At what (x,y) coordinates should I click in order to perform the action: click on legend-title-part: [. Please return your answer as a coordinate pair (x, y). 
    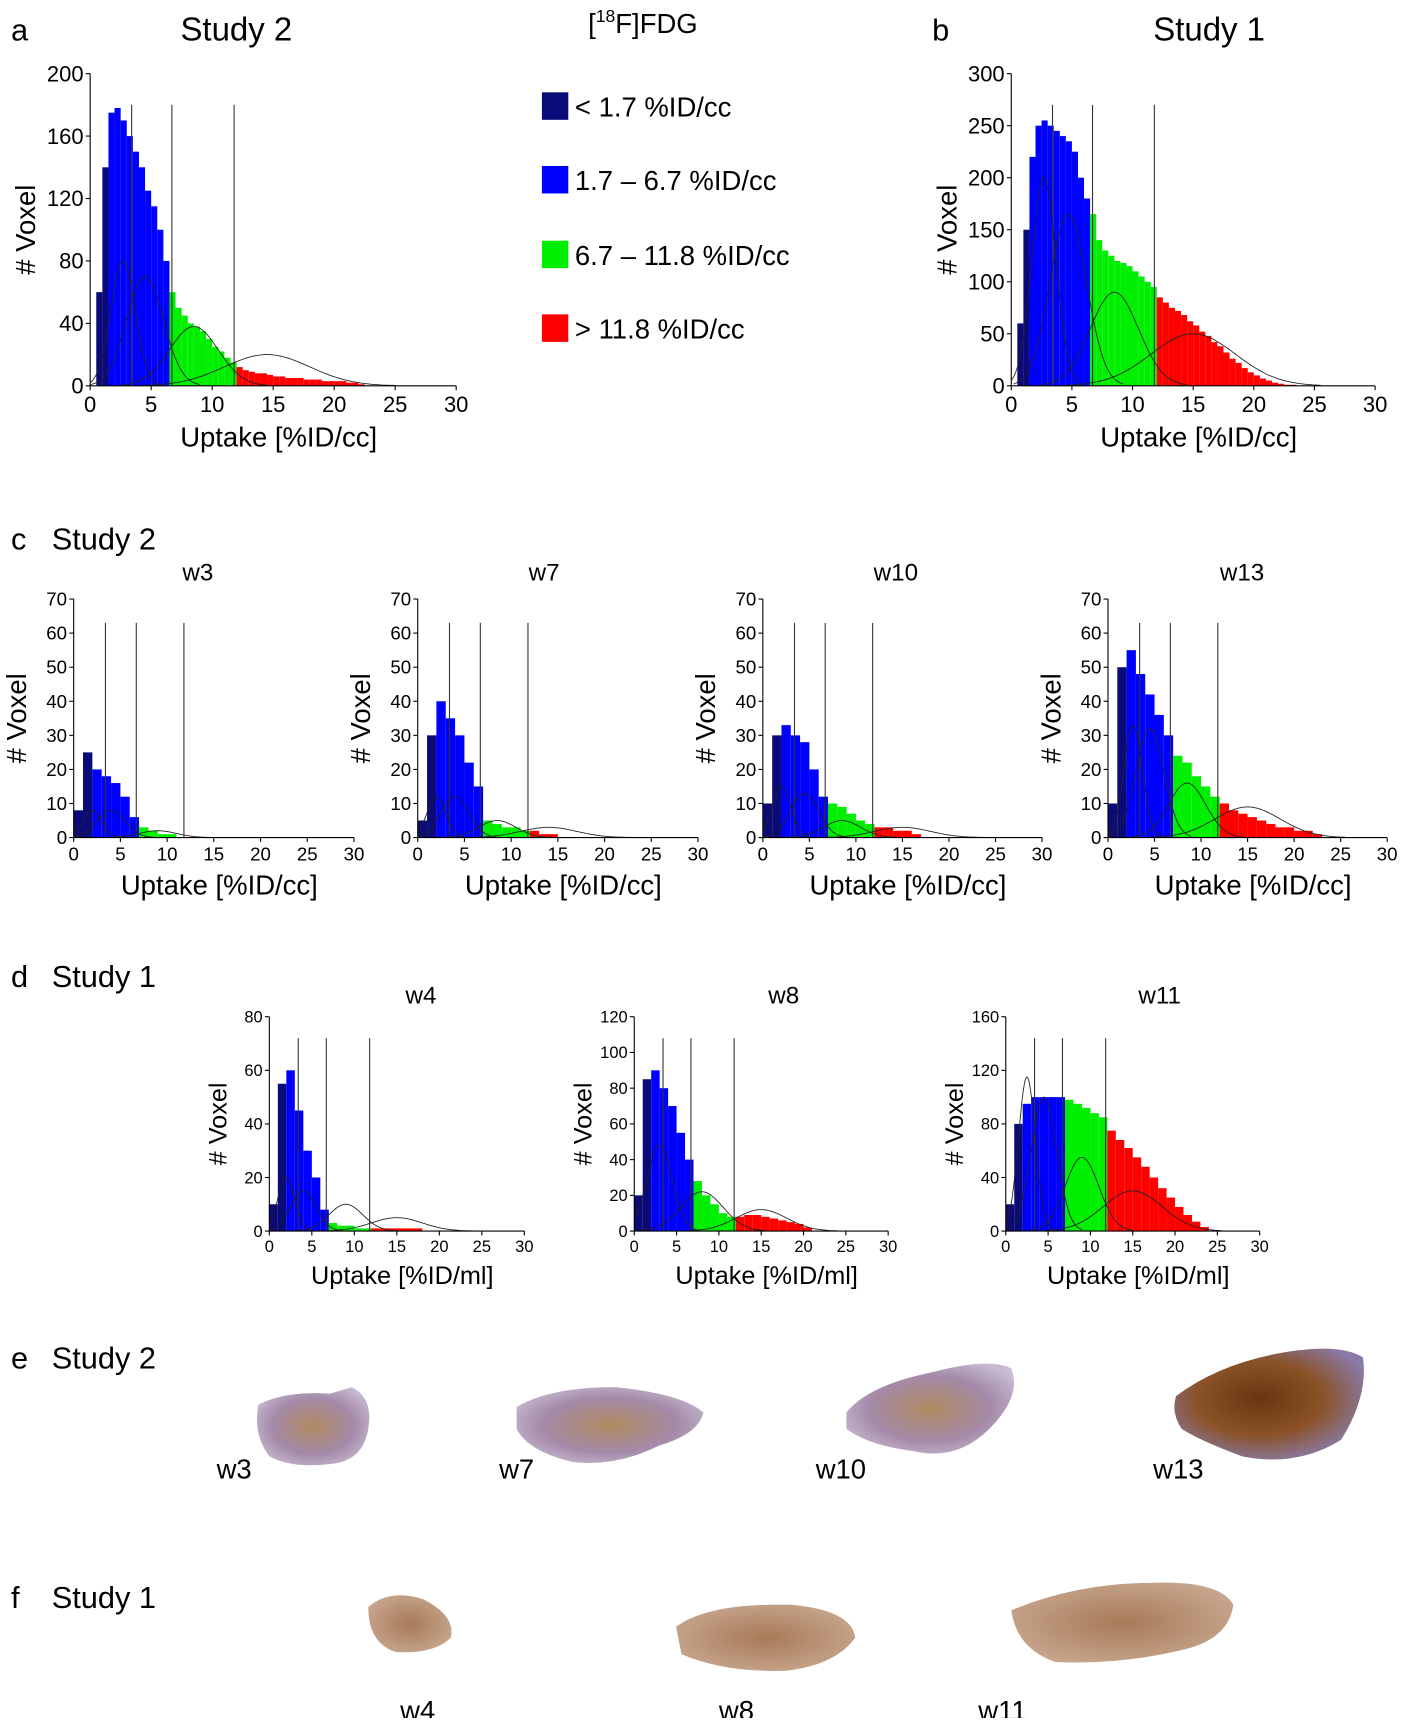
    Looking at the image, I should click on (592, 23).